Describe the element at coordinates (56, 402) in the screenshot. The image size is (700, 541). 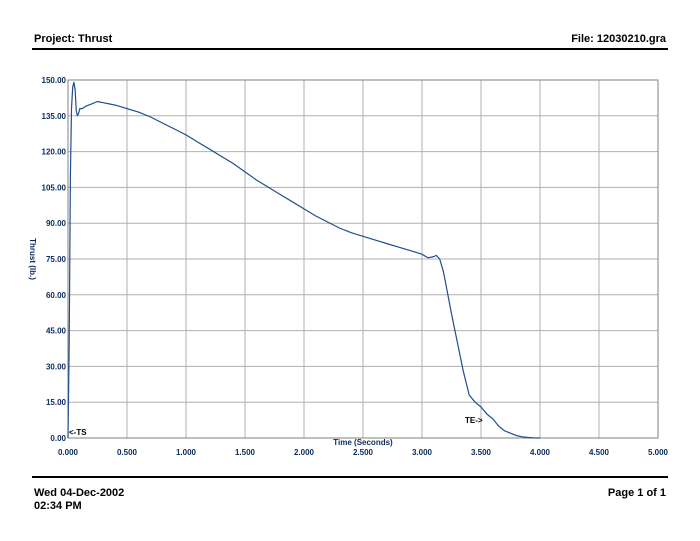
I see `y-tick-label: 15.00` at that location.